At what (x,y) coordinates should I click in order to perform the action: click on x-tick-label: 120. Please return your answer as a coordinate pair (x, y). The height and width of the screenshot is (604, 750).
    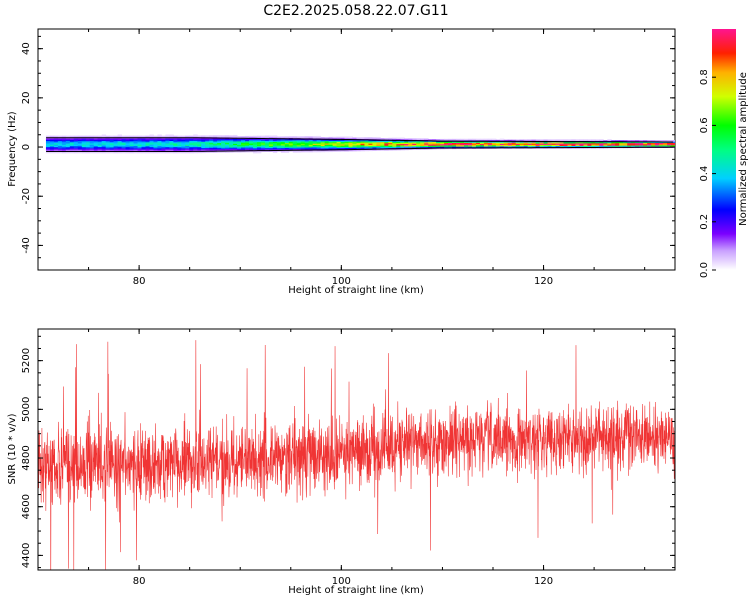
    Looking at the image, I should click on (543, 281).